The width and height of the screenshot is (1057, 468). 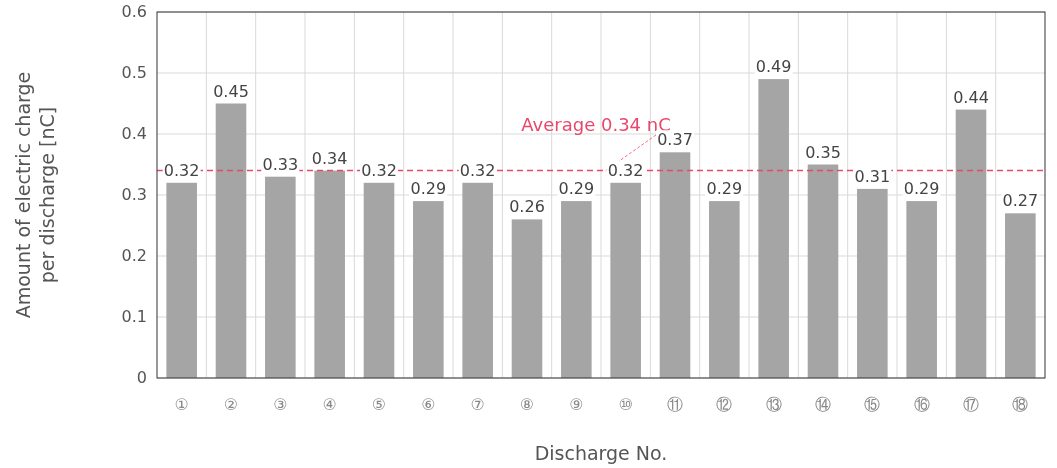 I want to click on x-tick-label: ⑦, so click(x=477, y=404).